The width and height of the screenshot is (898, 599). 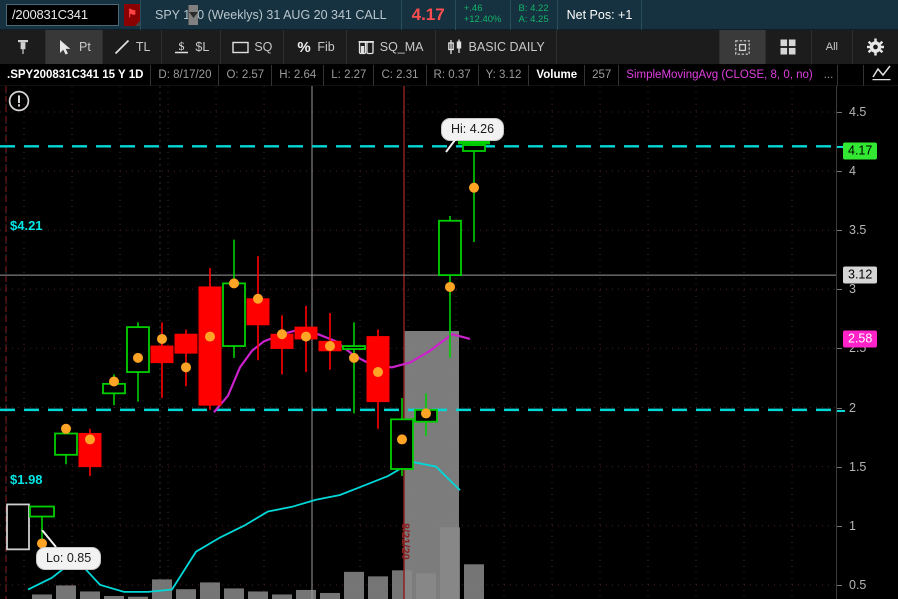 What do you see at coordinates (452, 144) in the screenshot?
I see `high-bubble-tail` at bounding box center [452, 144].